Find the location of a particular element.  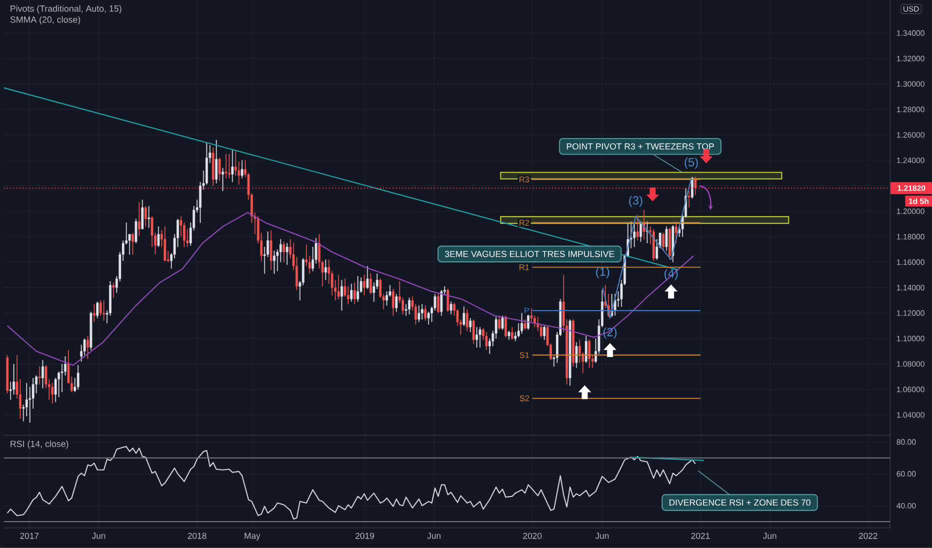

annotation: DIVERGENCE RSI + ZONE DES 70 is located at coordinates (740, 502).